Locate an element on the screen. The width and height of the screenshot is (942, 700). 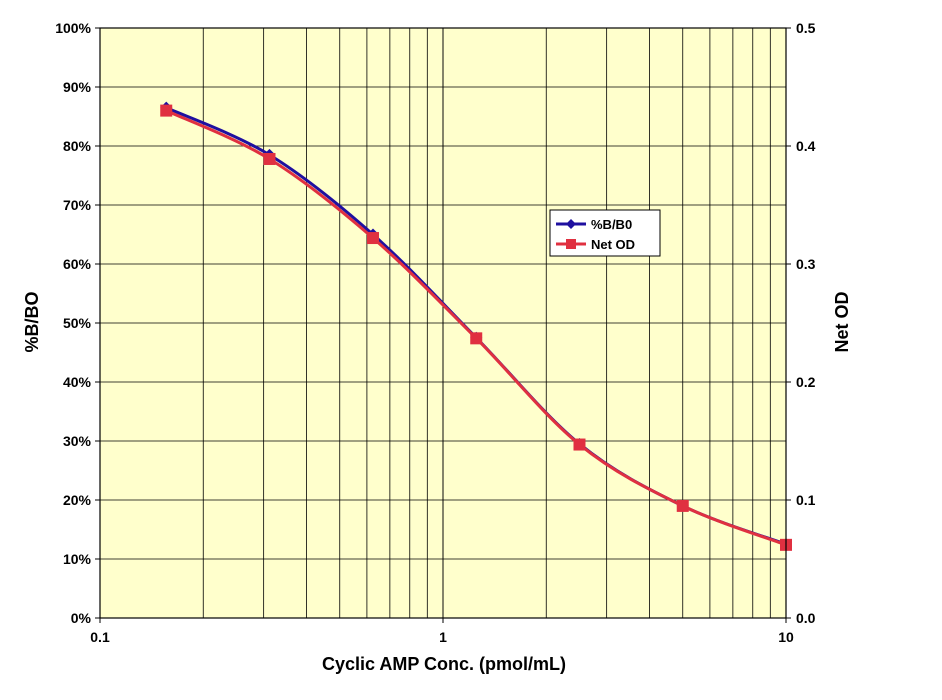
x-tick-label: 0.1 is located at coordinates (100, 637).